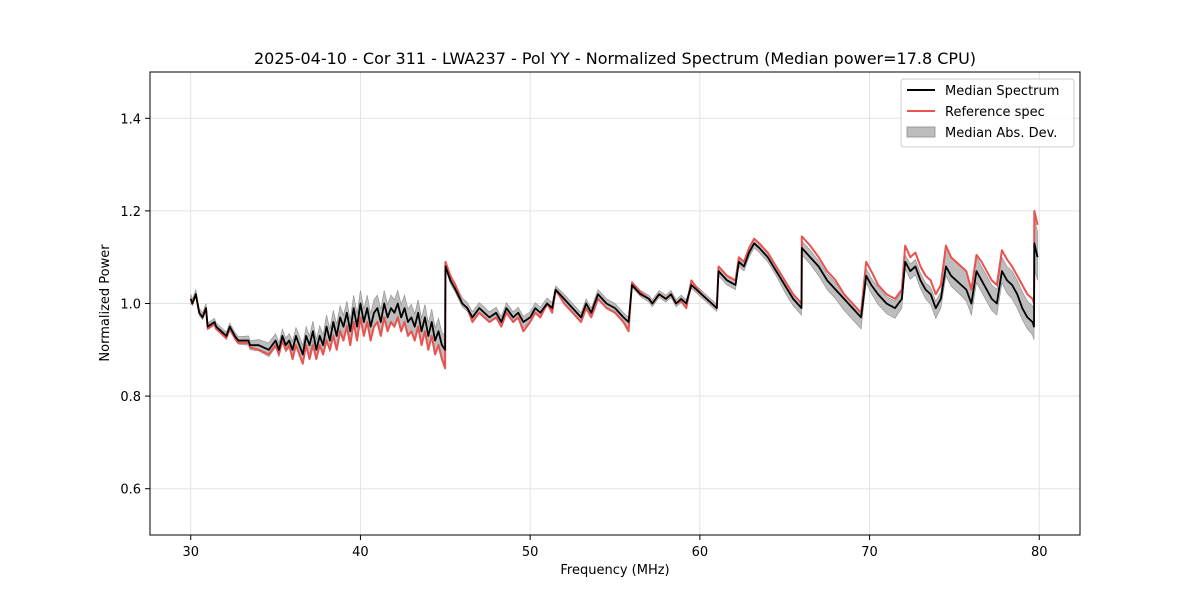 The height and width of the screenshot is (600, 1200). Describe the element at coordinates (1001, 133) in the screenshot. I see `legend-mad-label: Median Abs. Dev.` at that location.